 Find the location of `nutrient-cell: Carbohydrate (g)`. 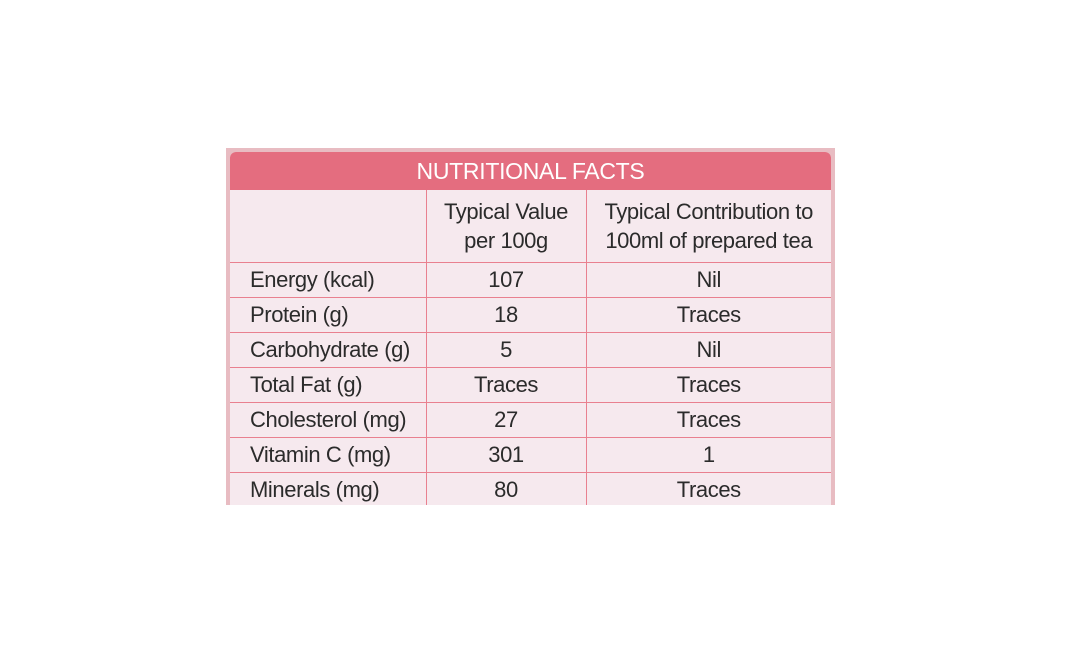

nutrient-cell: Carbohydrate (g) is located at coordinates (328, 350).